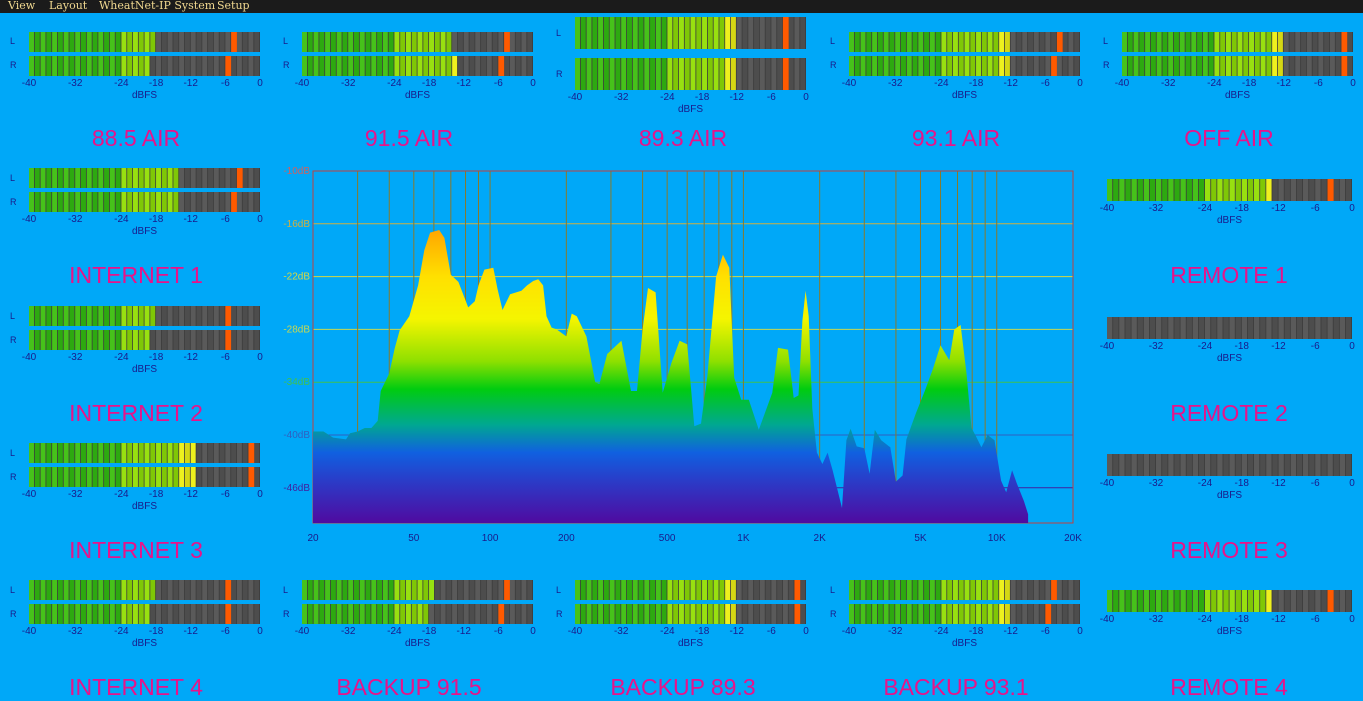 The image size is (1363, 701). What do you see at coordinates (22, 6) in the screenshot?
I see `menu-view: View` at bounding box center [22, 6].